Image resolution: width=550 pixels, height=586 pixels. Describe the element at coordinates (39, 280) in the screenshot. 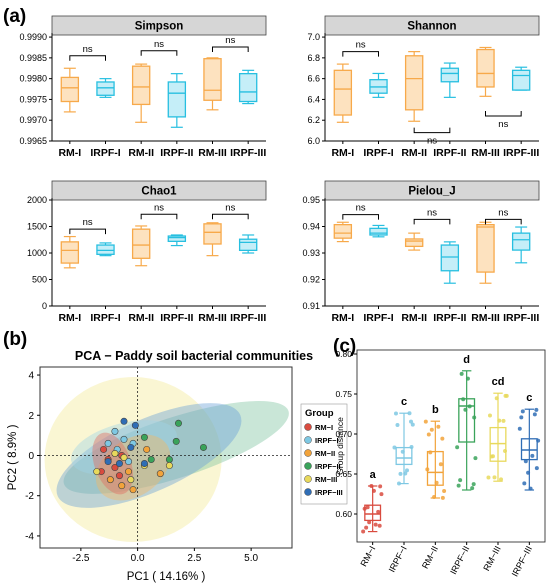

I see `y-tick-label: 500` at that location.